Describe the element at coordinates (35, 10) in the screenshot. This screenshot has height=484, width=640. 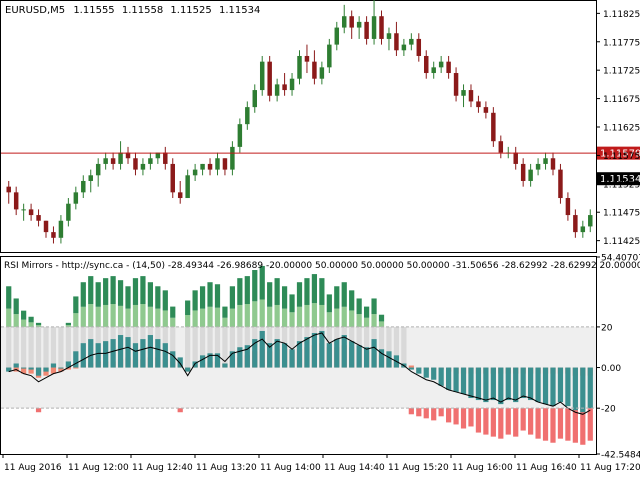
I see `symbol-timeframe-text: EURUSD,M5` at that location.